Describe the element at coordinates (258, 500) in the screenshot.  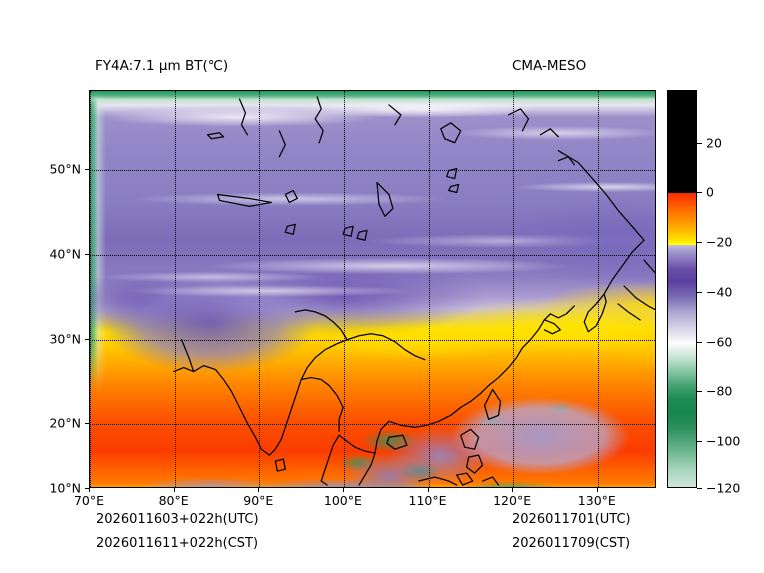
I see `xtick-label-90: 90°E` at that location.